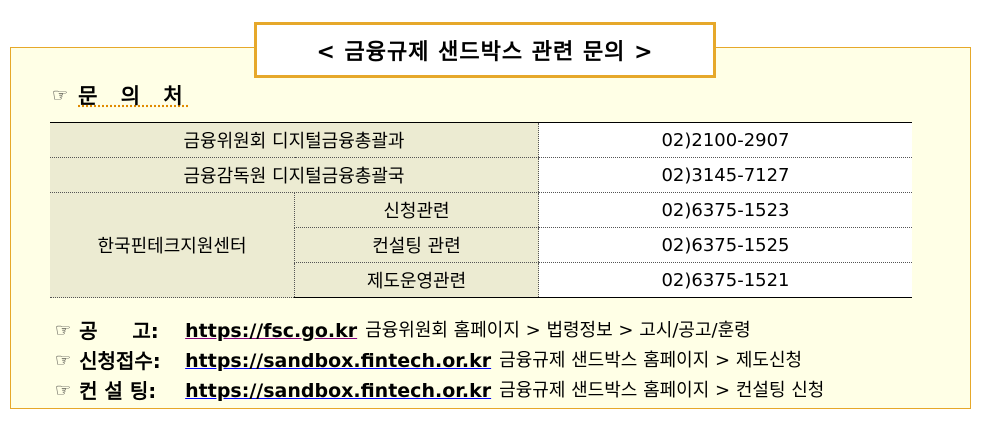 Image resolution: width=981 pixels, height=425 pixels. What do you see at coordinates (725, 245) in the screenshot?
I see `phone-cell: 02)6375-1525` at bounding box center [725, 245].